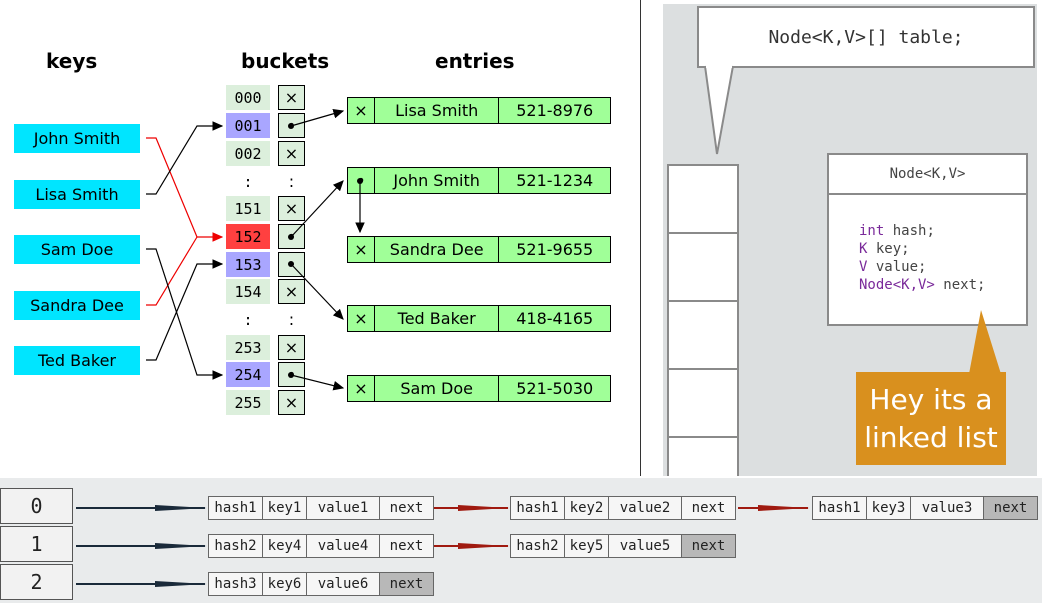 The height and width of the screenshot is (603, 1042). Describe the element at coordinates (555, 388) in the screenshot. I see `entry-phone: 521-5030` at that location.